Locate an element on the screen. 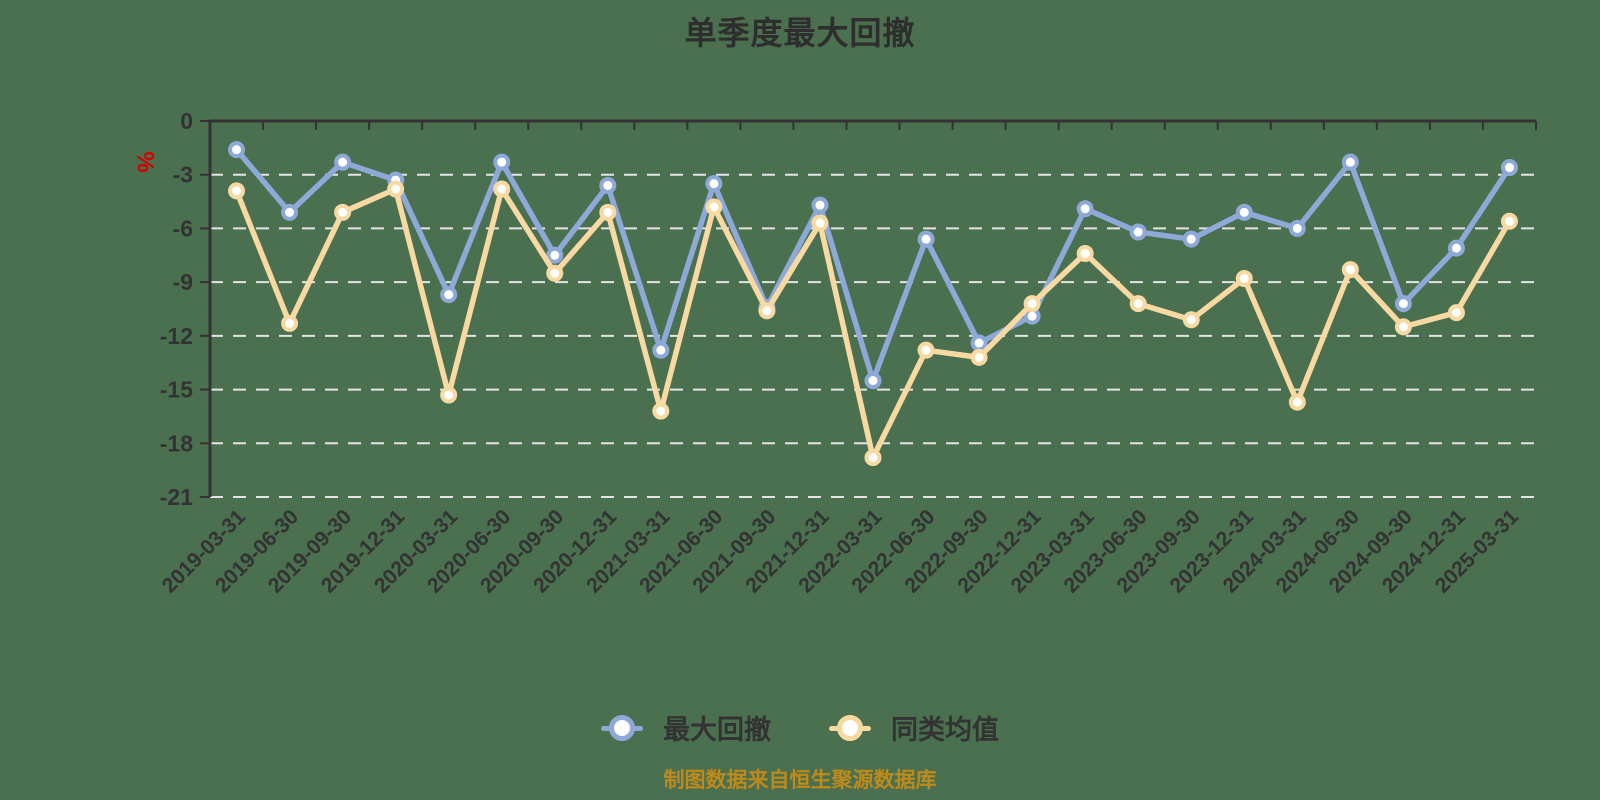 This screenshot has width=1600, height=800. legend-item-max-drawdown: 最大回撤 is located at coordinates (686, 727).